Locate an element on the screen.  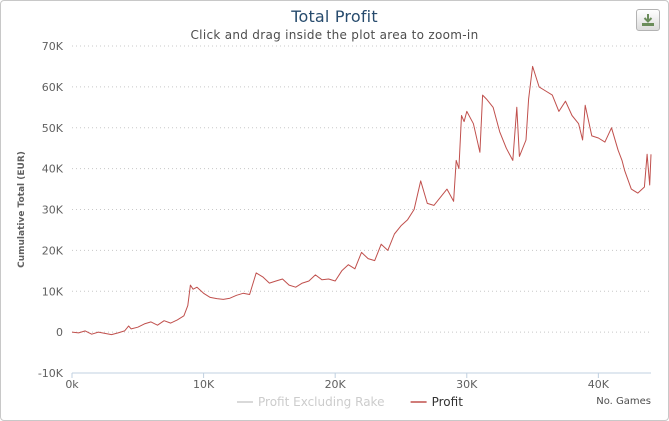
download-icon is located at coordinates (648, 20).